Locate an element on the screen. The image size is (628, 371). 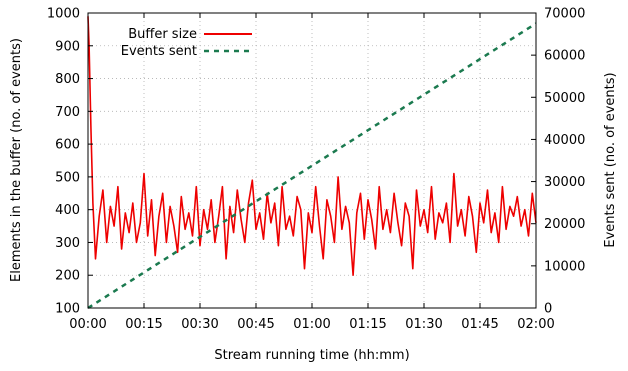
legend-label-buffer-size: Buffer size is located at coordinates (162, 34).